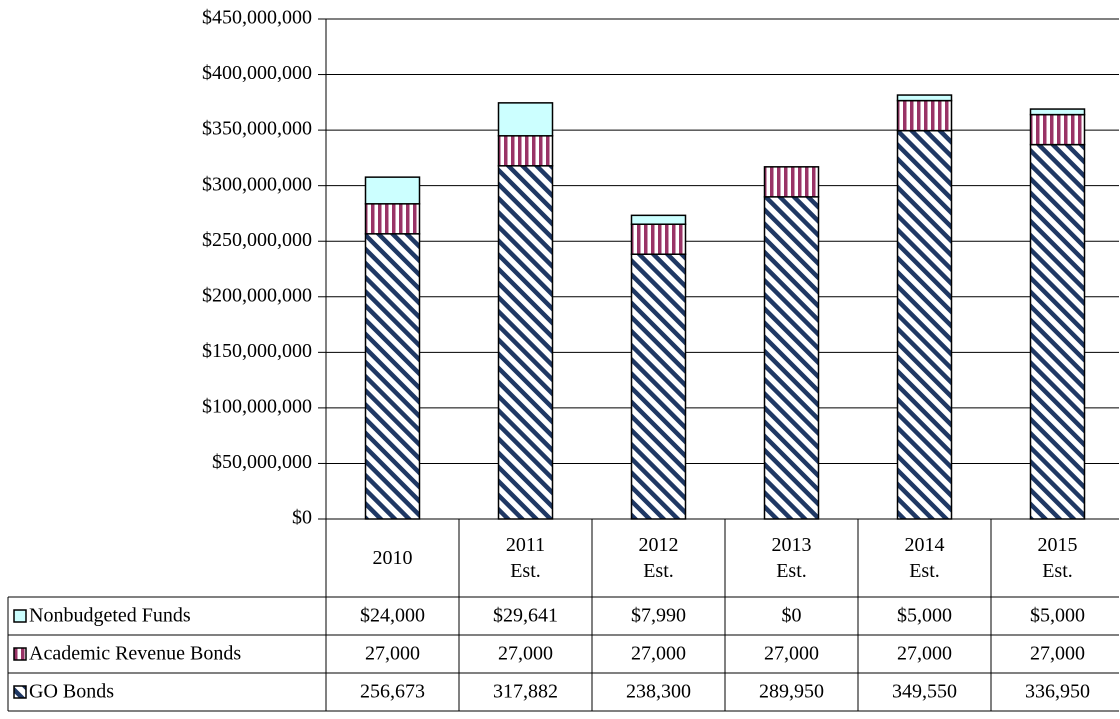 This screenshot has width=1120, height=719. I want to click on y-tick-label: $400,000,000, so click(257, 73).